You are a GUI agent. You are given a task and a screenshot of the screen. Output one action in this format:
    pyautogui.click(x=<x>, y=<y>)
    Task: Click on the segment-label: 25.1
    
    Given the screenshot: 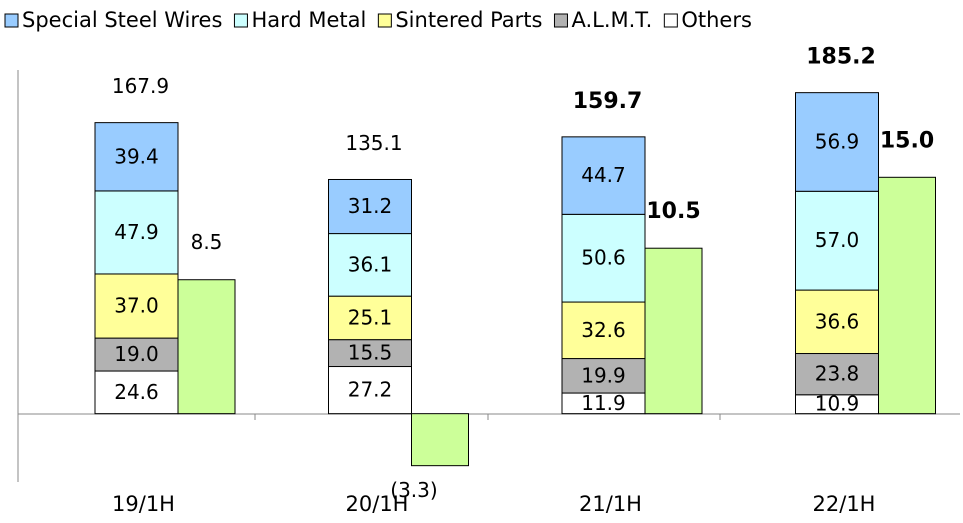 What is the action you would take?
    pyautogui.click(x=370, y=317)
    